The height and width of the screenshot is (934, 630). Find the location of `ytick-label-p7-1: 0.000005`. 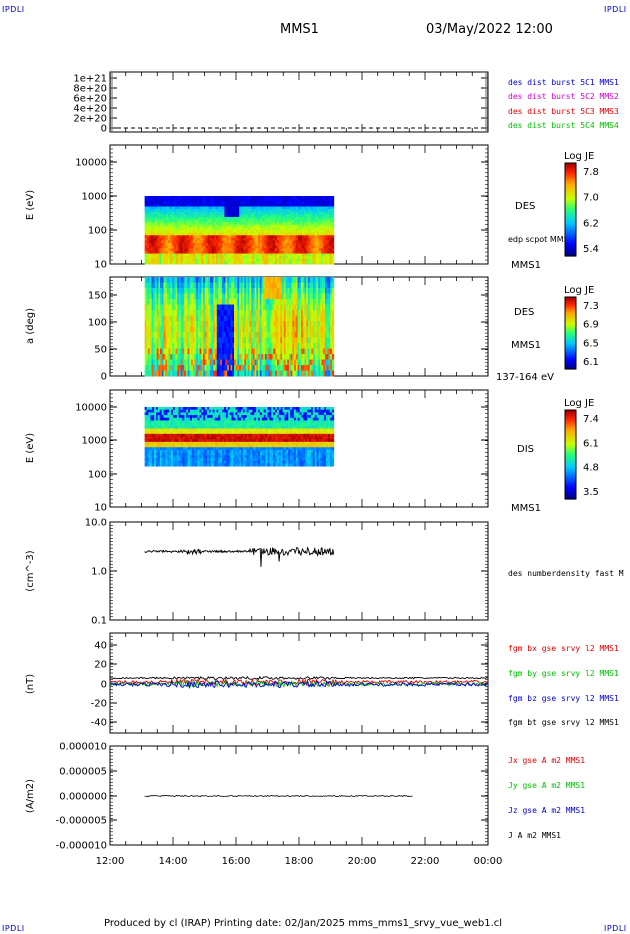

ytick-label-p7-1: 0.000005 is located at coordinates (83, 772).